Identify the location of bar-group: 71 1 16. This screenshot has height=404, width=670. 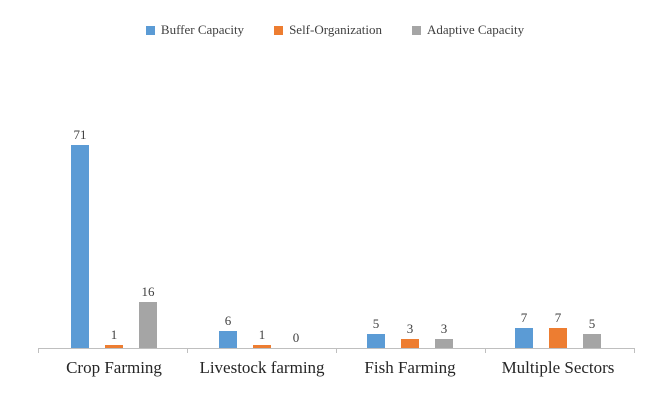
(114, 233).